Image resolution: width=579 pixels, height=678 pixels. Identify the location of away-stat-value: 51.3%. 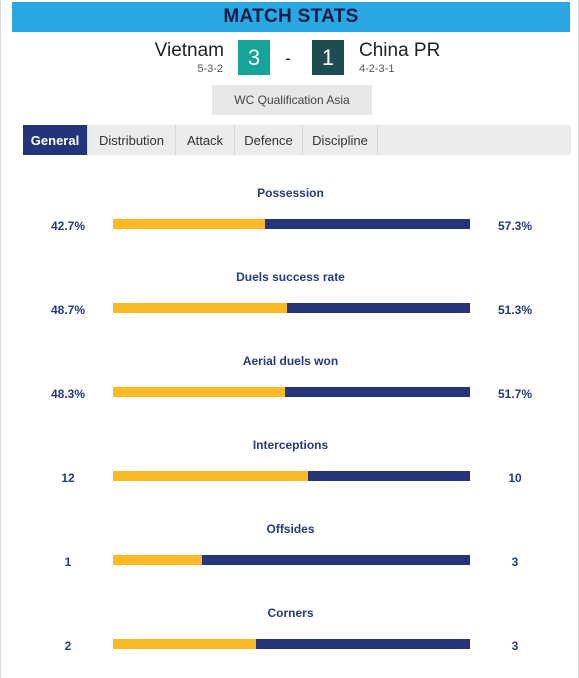
(515, 310).